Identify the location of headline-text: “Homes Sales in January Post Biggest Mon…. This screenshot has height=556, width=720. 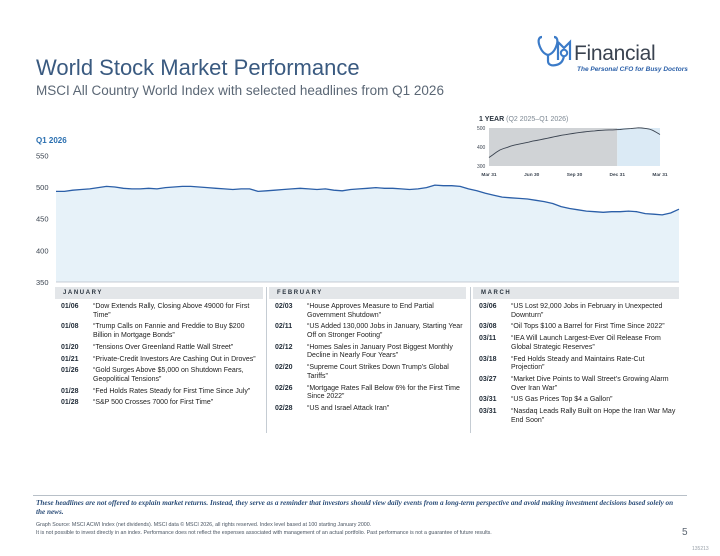
(380, 351).